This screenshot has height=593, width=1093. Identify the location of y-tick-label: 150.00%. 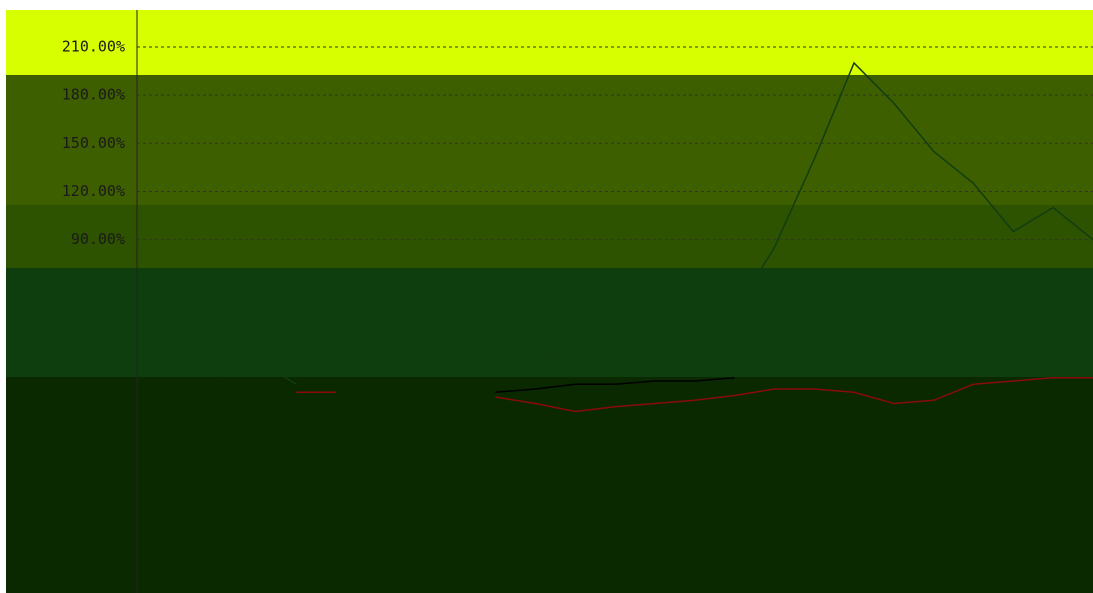
(93, 143).